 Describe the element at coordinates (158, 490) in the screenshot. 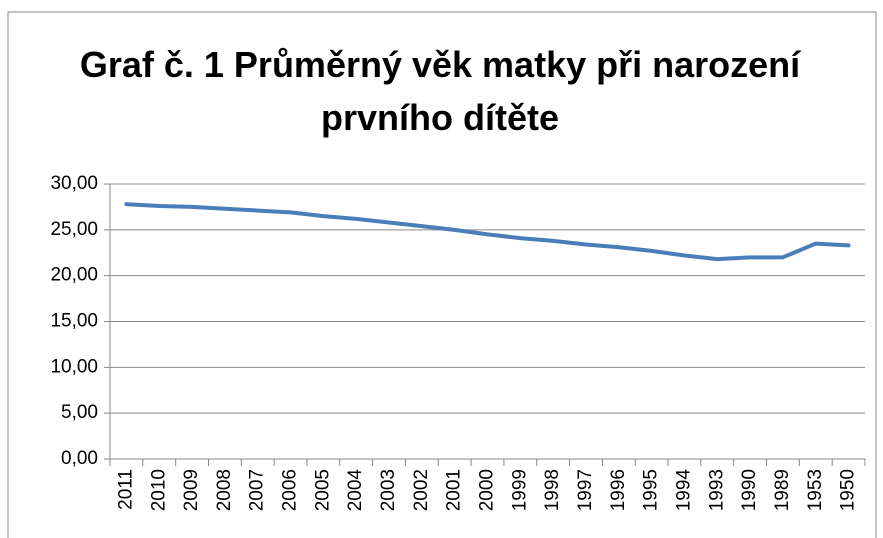

I see `x-tick-label: 2010` at that location.